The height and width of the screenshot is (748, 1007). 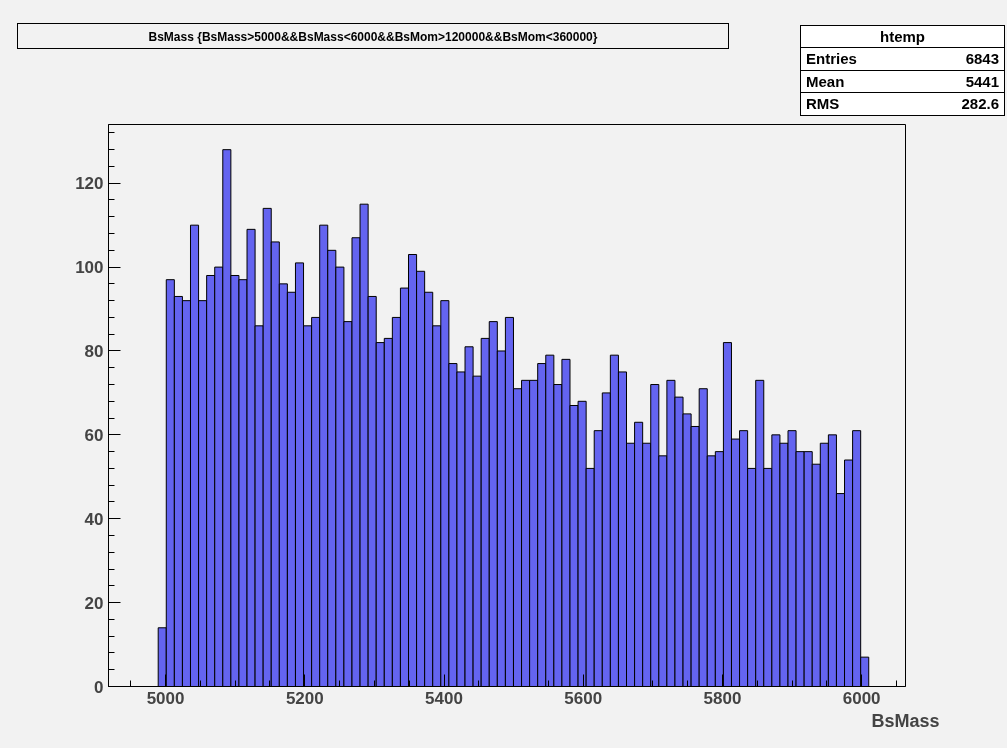 I want to click on text: 282.6, so click(x=959, y=104).